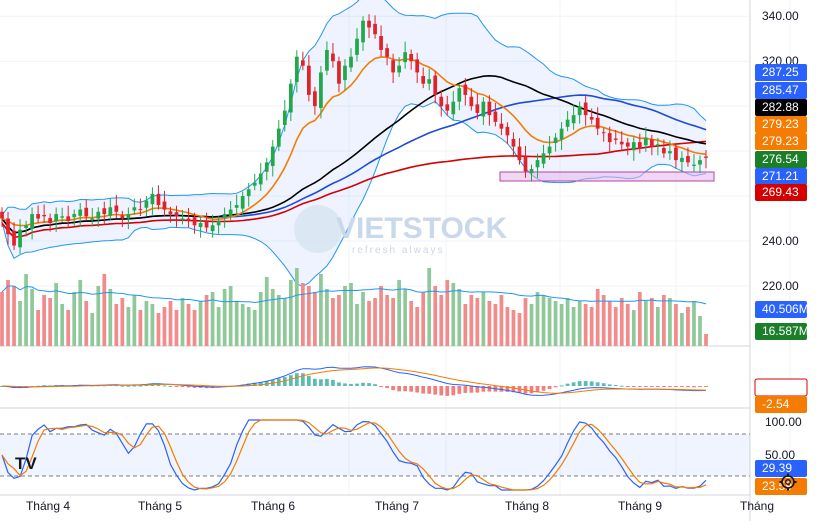 This screenshot has width=816, height=521. I want to click on stochastic-panel, so click(375, 455).